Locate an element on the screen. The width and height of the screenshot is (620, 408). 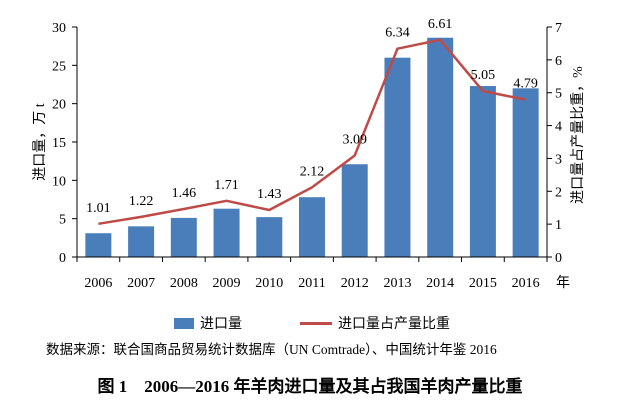
data-label-2013: 6.34 is located at coordinates (397, 33).